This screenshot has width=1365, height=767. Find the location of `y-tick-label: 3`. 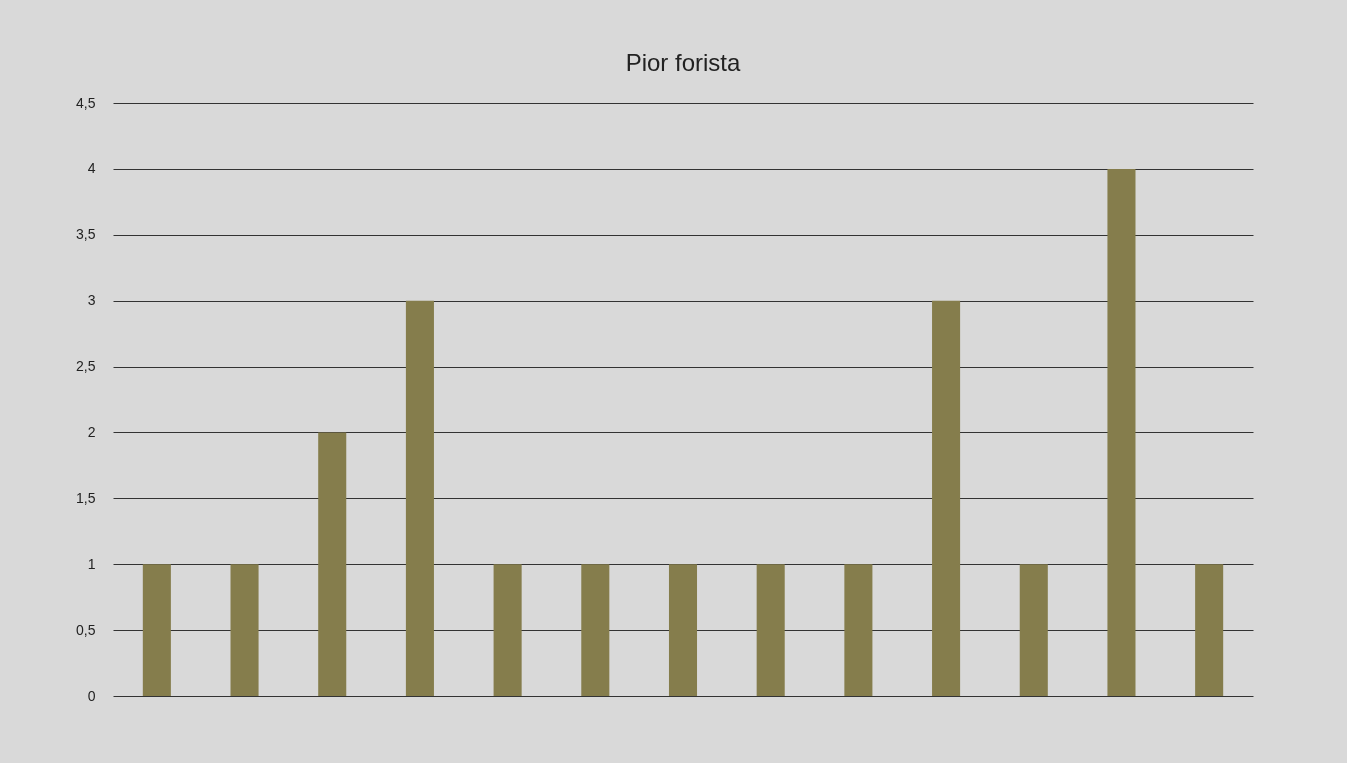

y-tick-label: 3 is located at coordinates (91, 300).